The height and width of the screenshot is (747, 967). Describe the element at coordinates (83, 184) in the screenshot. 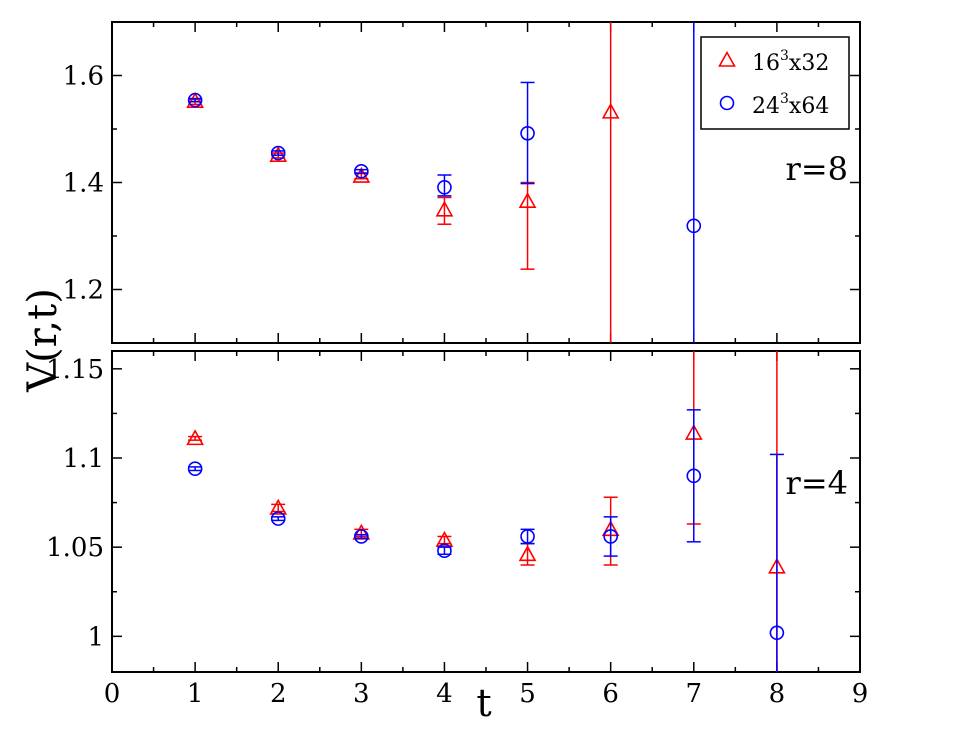

I see `y-tick-label: 1.4` at that location.